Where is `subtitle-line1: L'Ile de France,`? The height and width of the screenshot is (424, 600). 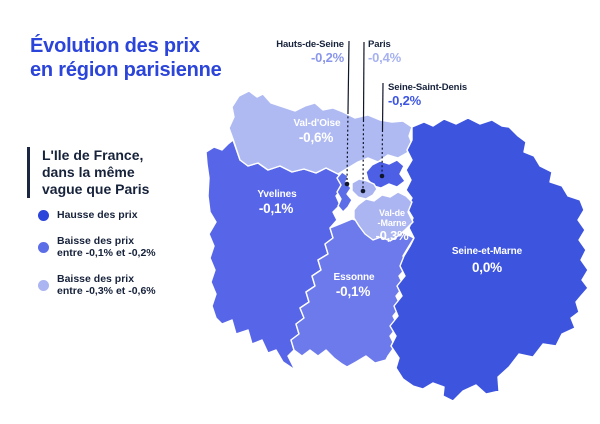 subtitle-line1: L'Ile de France, is located at coordinates (93, 155).